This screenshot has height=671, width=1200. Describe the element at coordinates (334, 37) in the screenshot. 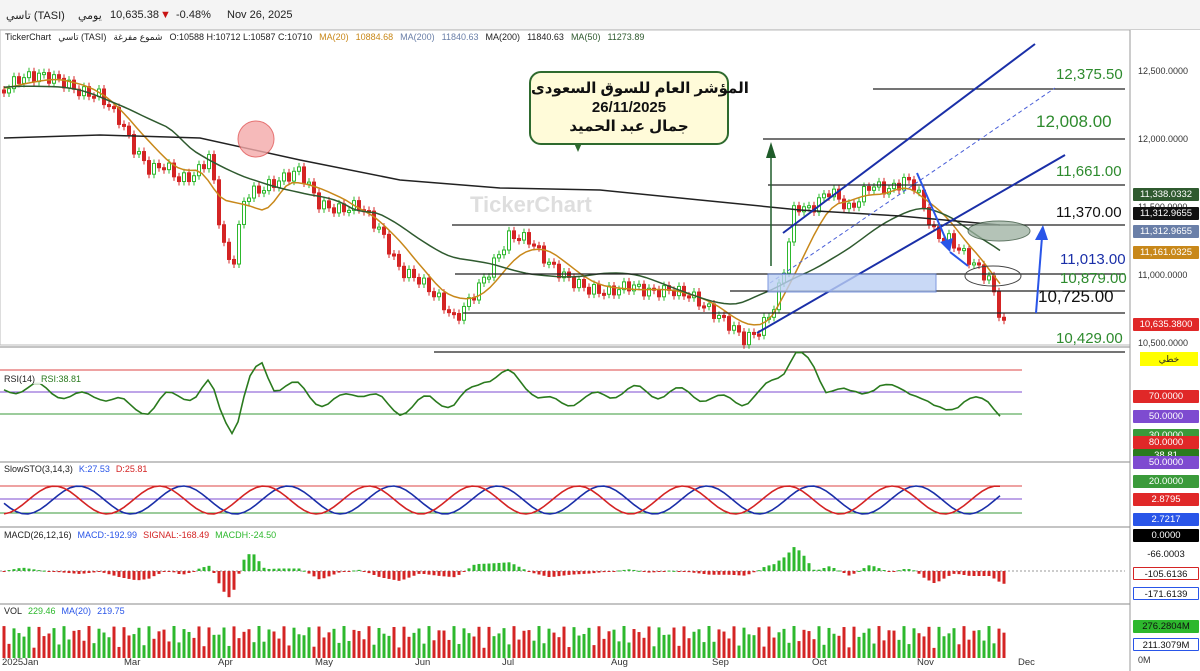

I see `ma20-label: MA(20)` at that location.